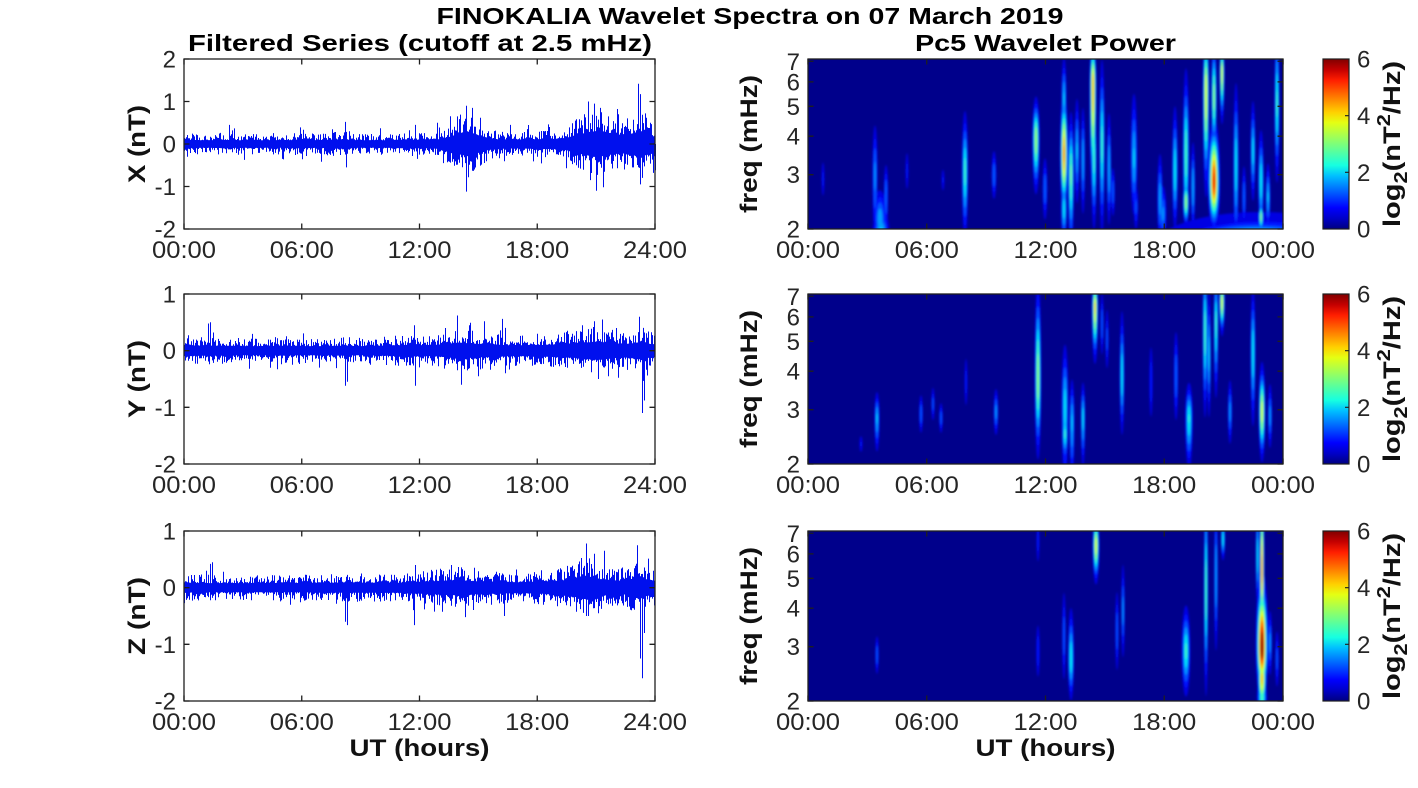  Describe the element at coordinates (137, 379) in the screenshot. I see `svg-text: Y (nT)` at that location.